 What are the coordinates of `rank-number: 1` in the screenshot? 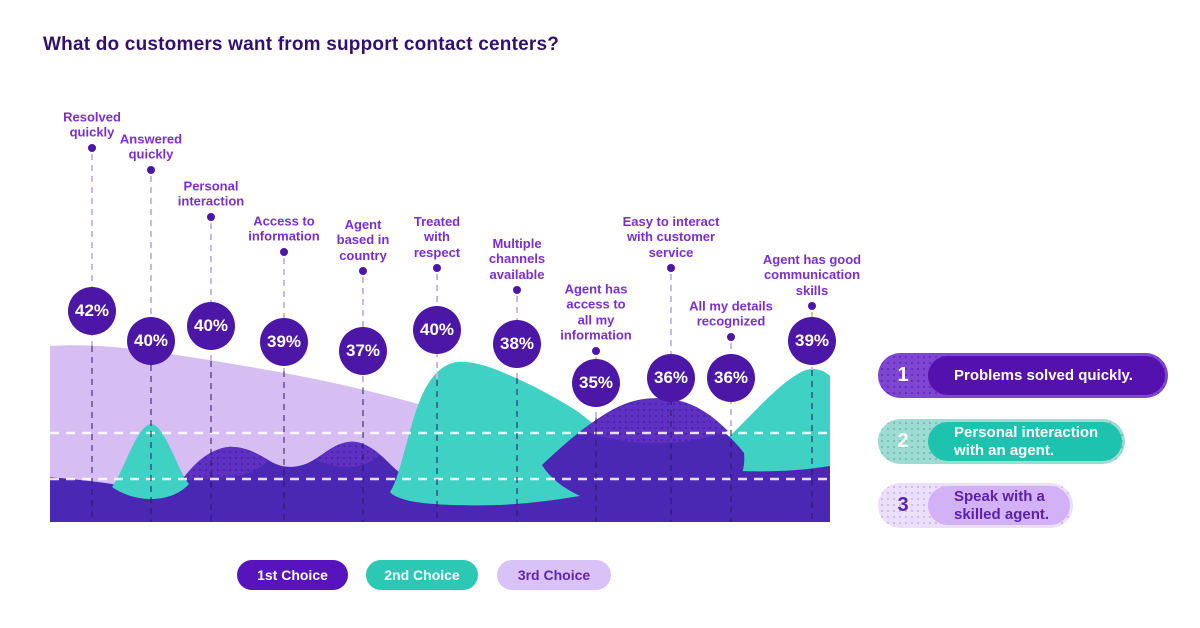 It's located at (903, 375).